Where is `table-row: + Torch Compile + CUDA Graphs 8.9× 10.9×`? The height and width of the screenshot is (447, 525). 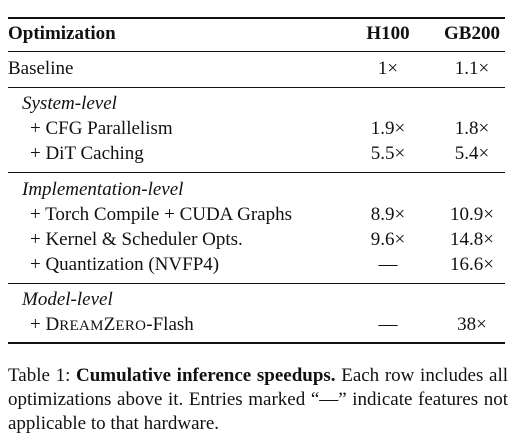
table-row: + Torch Compile + CUDA Graphs 8.9× 10.9× is located at coordinates (262, 215).